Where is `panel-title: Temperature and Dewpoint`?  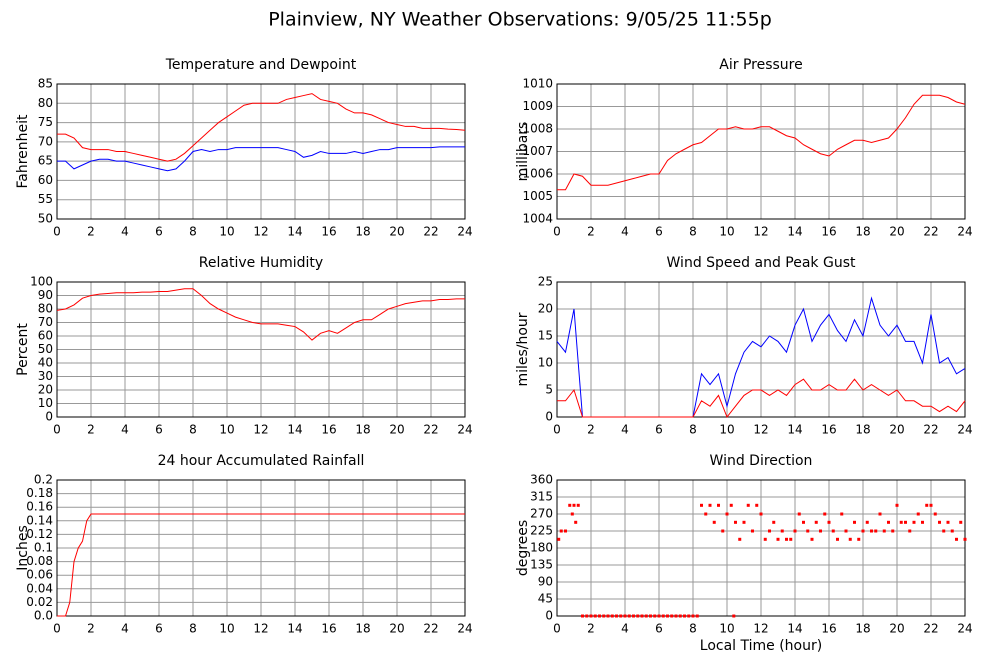
panel-title: Temperature and Dewpoint is located at coordinates (261, 65).